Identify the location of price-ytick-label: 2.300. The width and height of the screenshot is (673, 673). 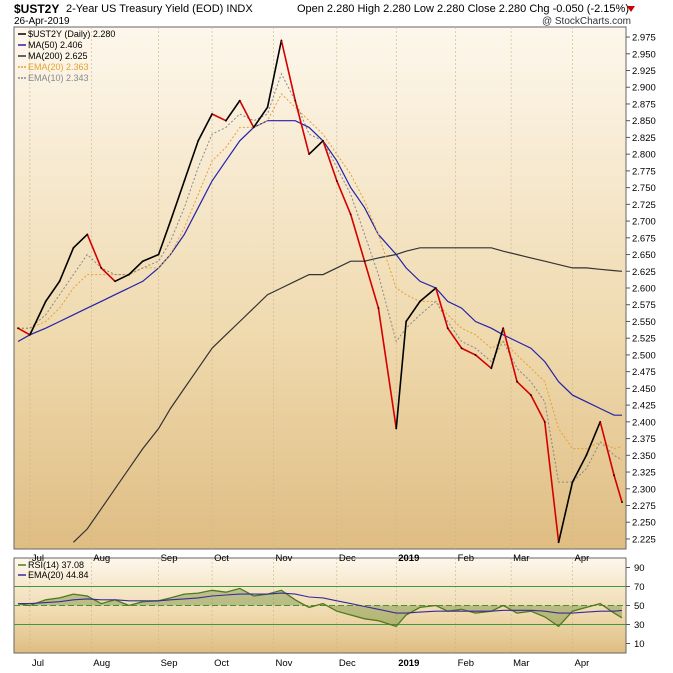
(644, 489).